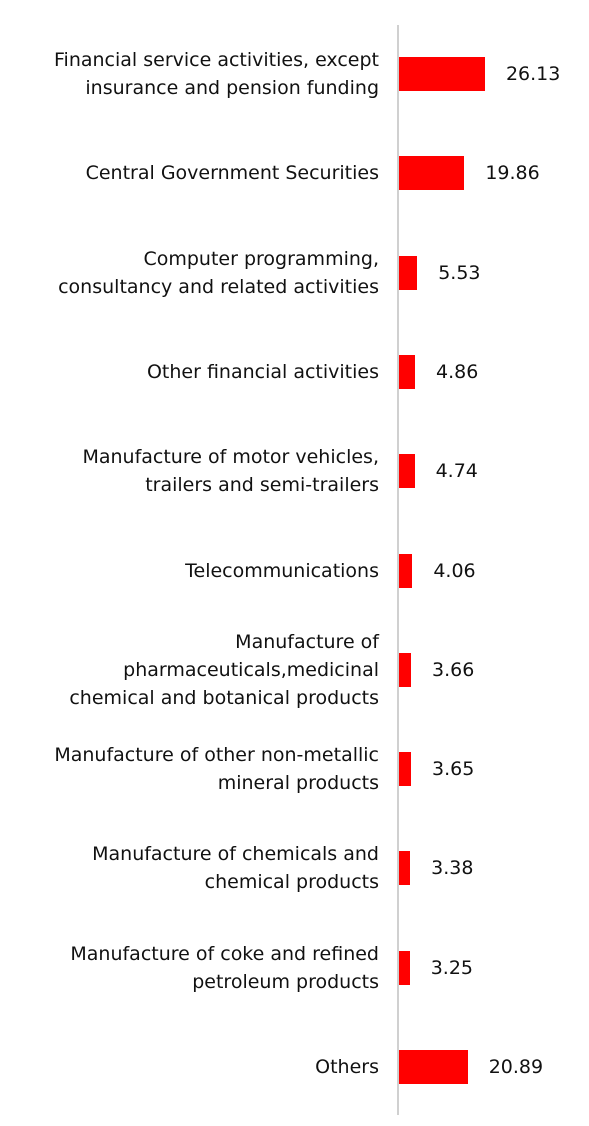 The image size is (589, 1126). What do you see at coordinates (452, 868) in the screenshot?
I see `value-label: 3.38` at bounding box center [452, 868].